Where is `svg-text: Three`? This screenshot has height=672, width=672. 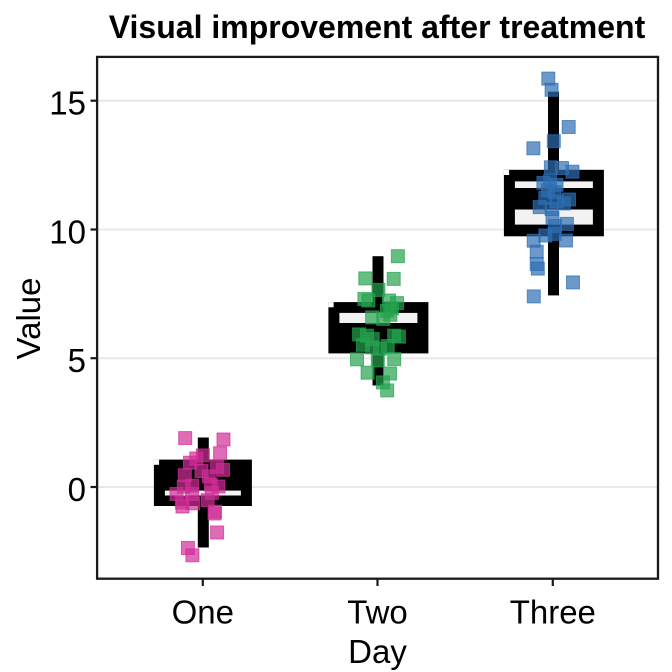 svg-text: Three is located at coordinates (553, 612).